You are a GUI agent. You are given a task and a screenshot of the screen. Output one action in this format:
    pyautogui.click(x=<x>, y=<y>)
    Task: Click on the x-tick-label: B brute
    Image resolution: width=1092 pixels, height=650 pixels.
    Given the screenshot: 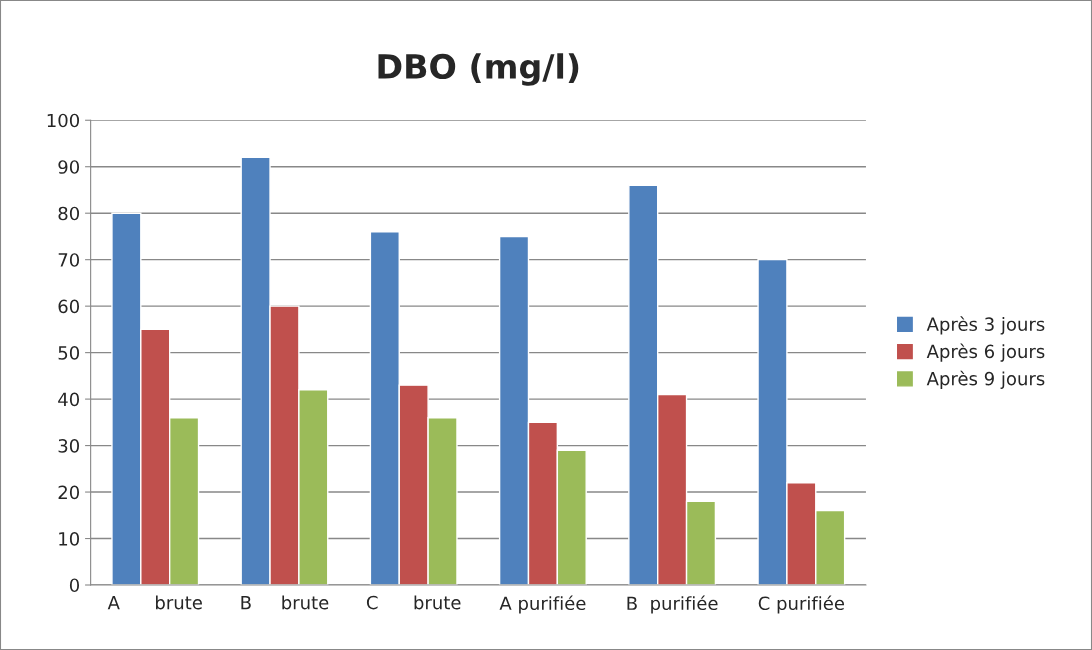 What is the action you would take?
    pyautogui.click(x=285, y=602)
    